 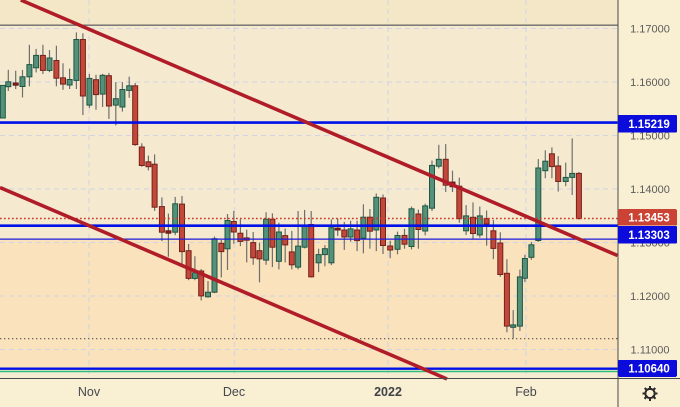 I want to click on svg-text: 1.17000, so click(x=650, y=30).